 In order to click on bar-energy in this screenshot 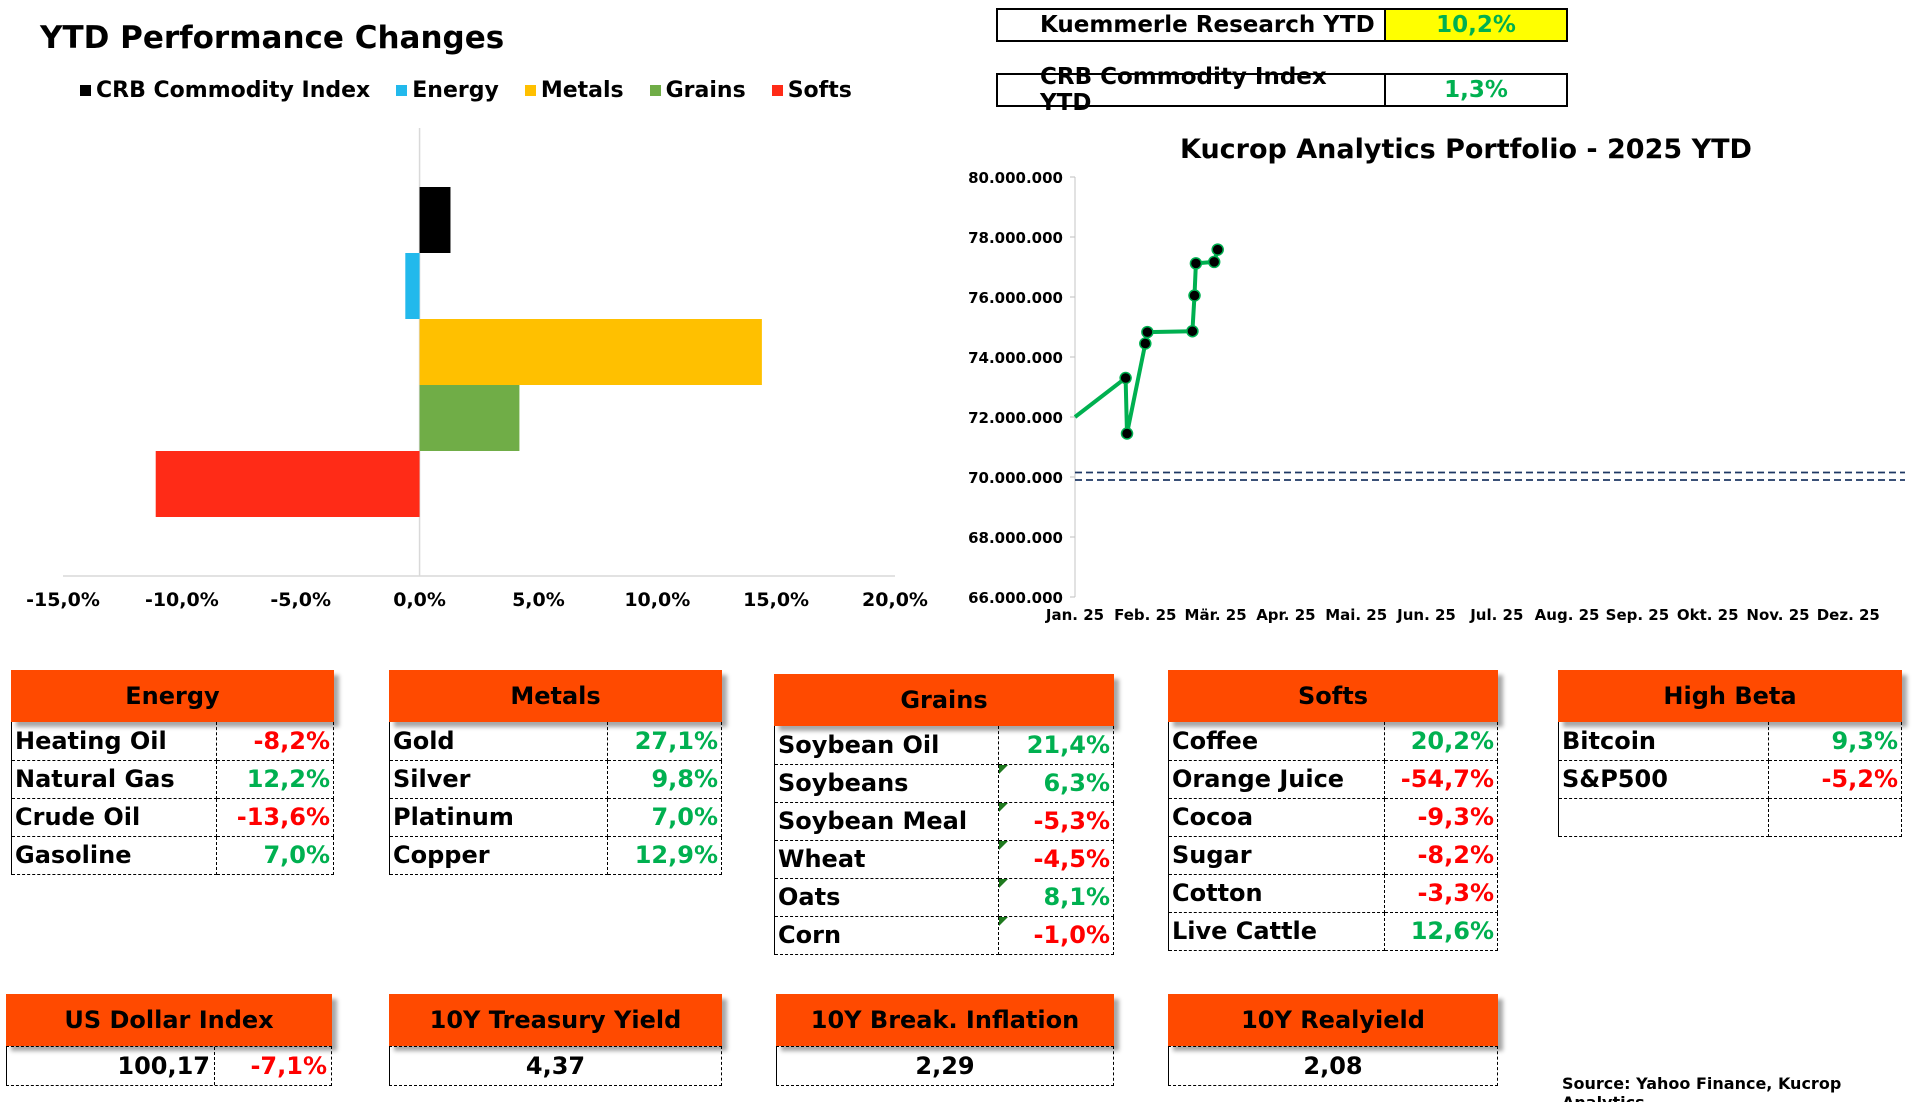, I will do `click(412, 286)`.